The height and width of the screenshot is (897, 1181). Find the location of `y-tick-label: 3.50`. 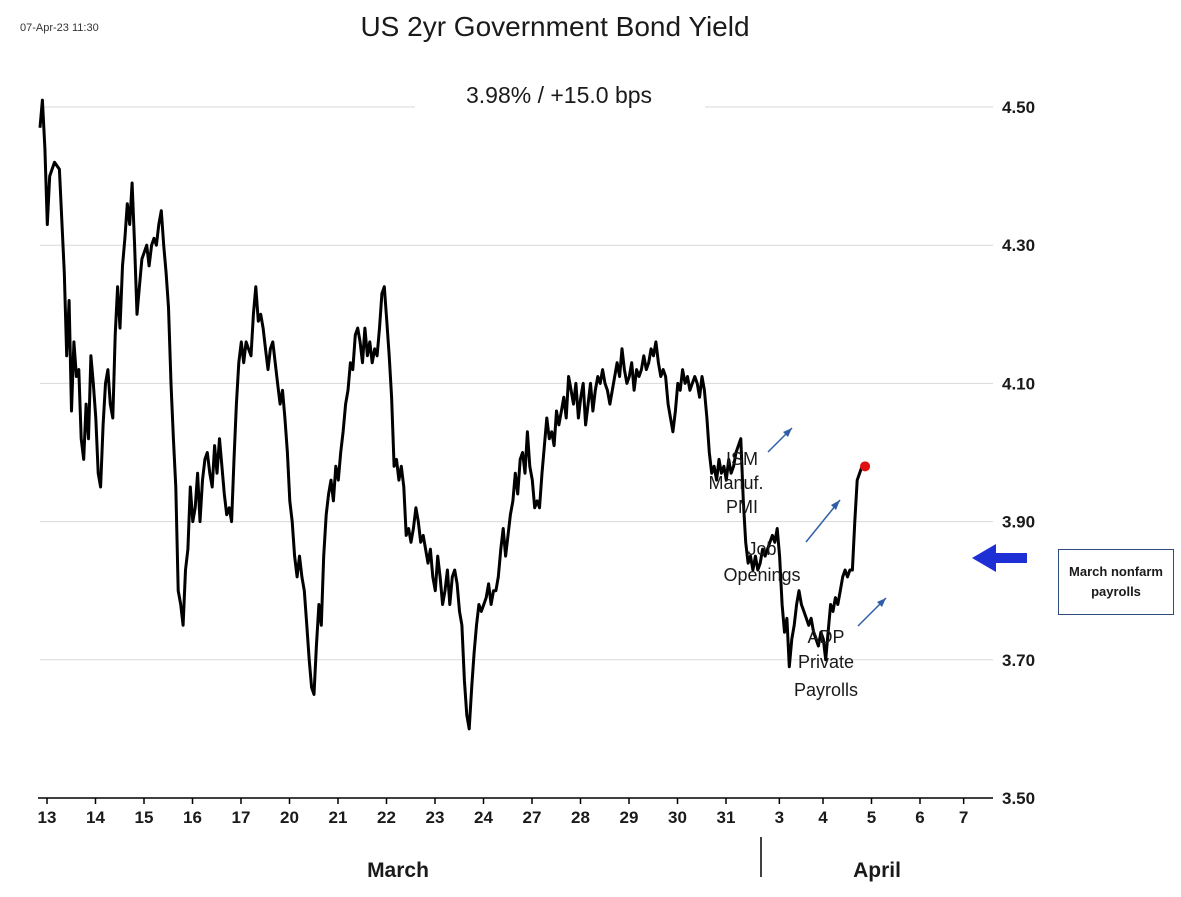

y-tick-label: 3.50 is located at coordinates (1018, 798).